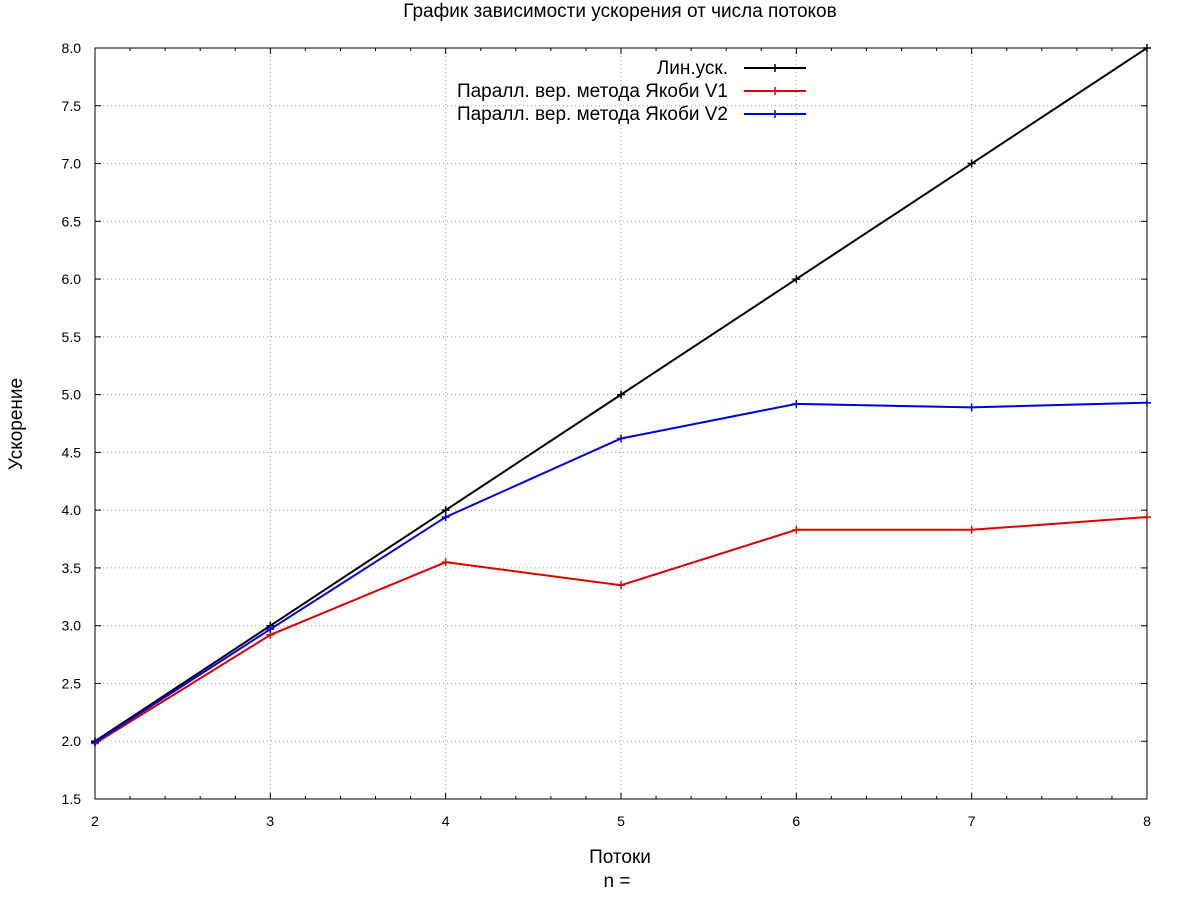 Image resolution: width=1200 pixels, height=900 pixels. I want to click on x-tick-label: 3, so click(270, 821).